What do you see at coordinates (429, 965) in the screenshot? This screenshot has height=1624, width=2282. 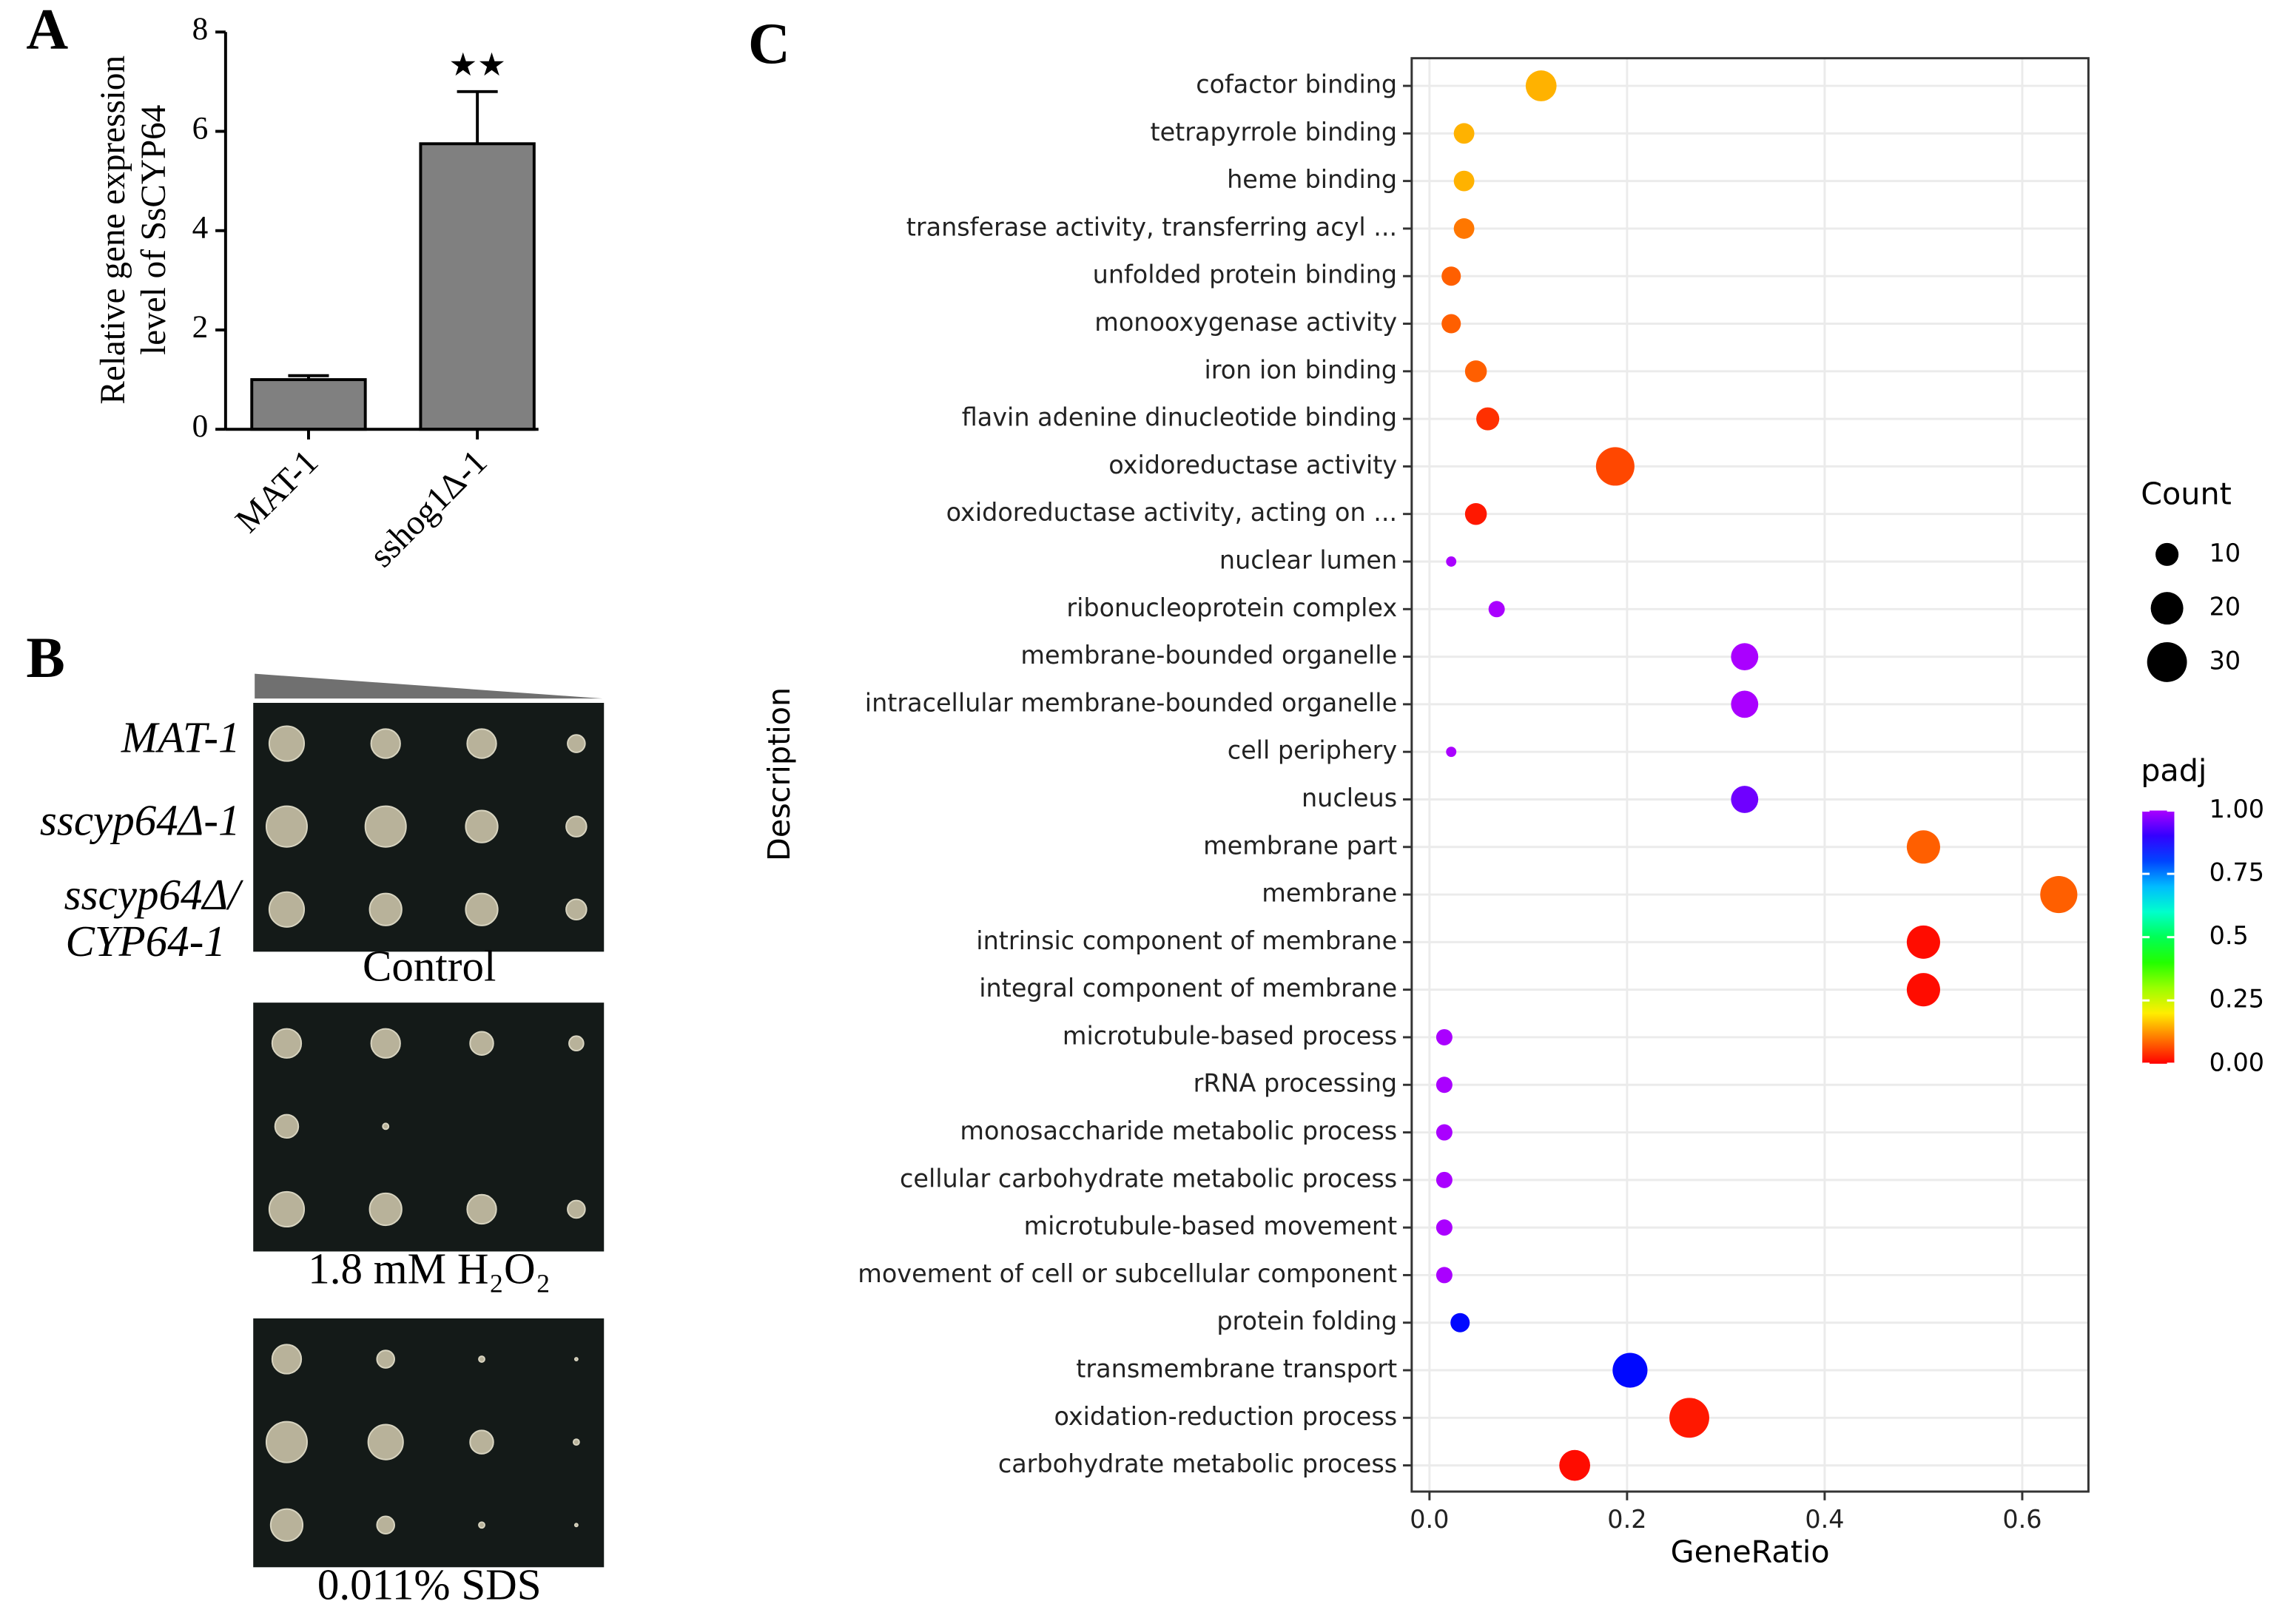 I see `condition-label: Control` at bounding box center [429, 965].